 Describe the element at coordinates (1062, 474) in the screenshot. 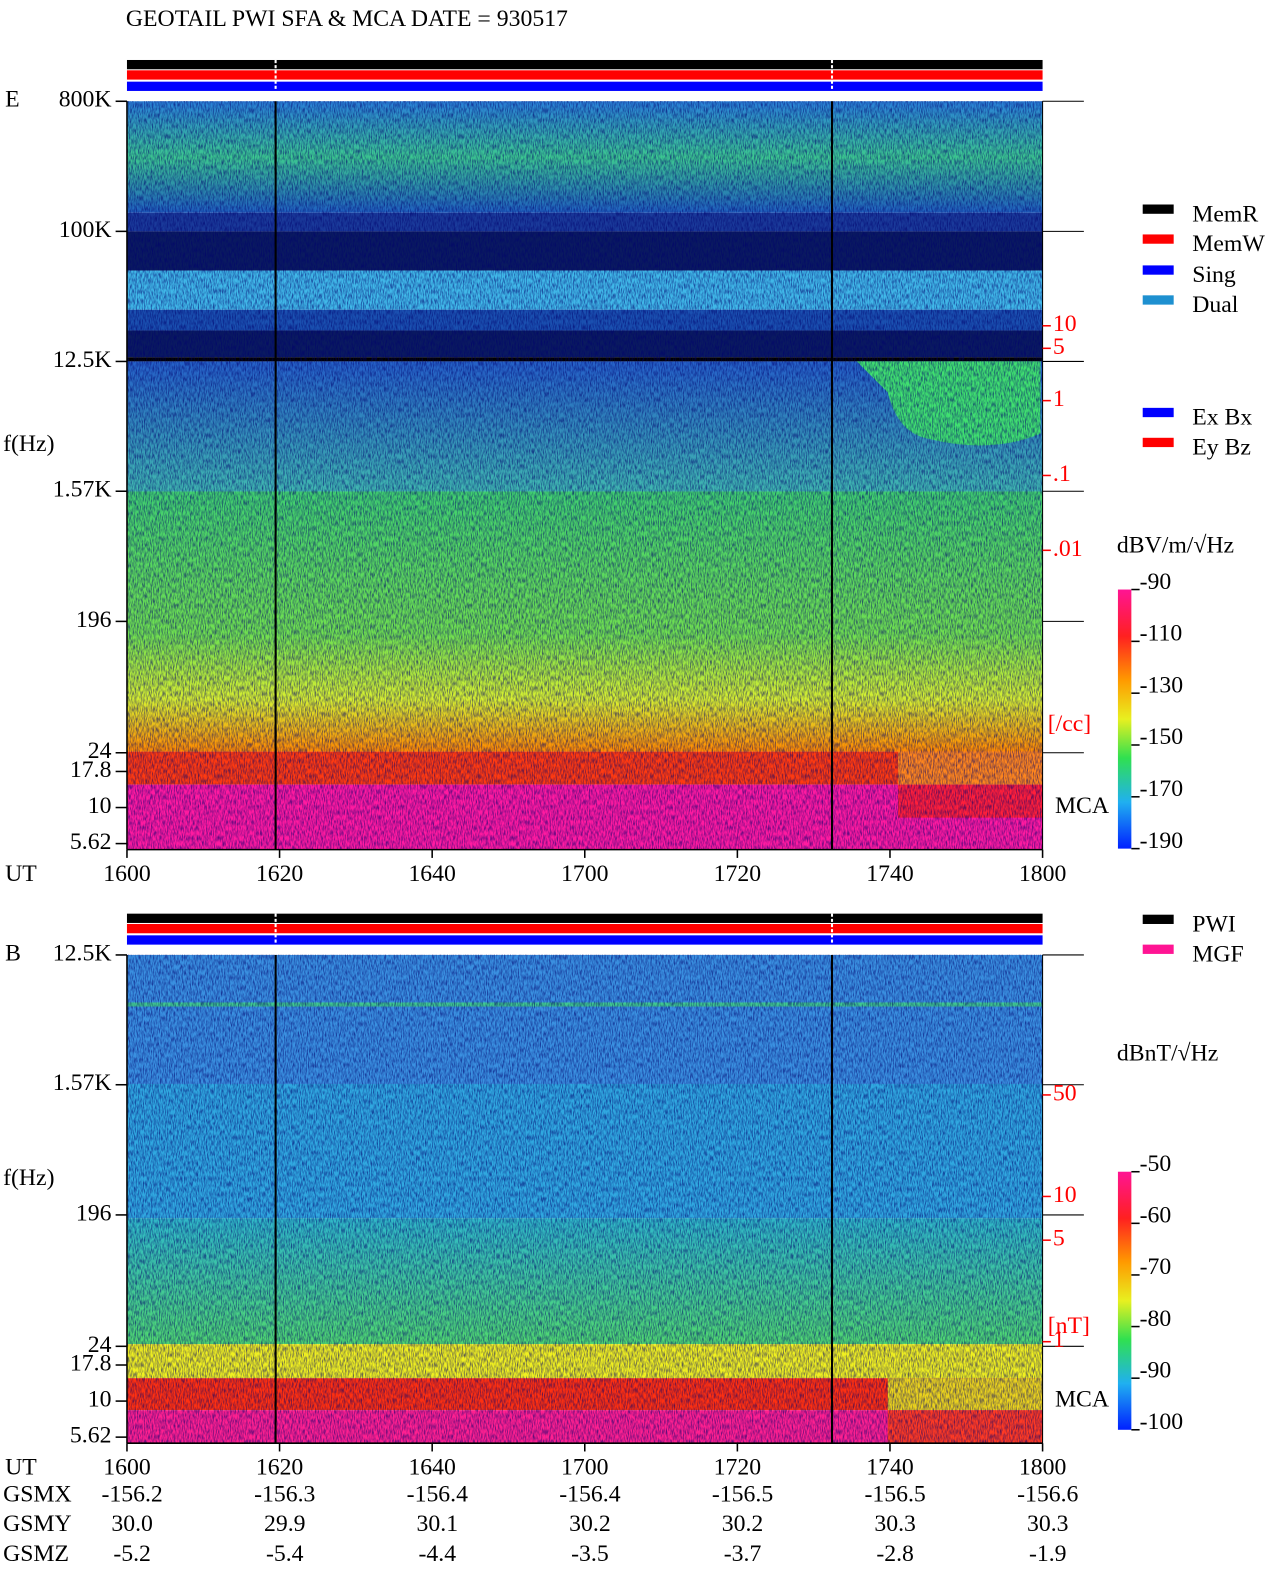

I see `y2-tick-label: .1` at that location.